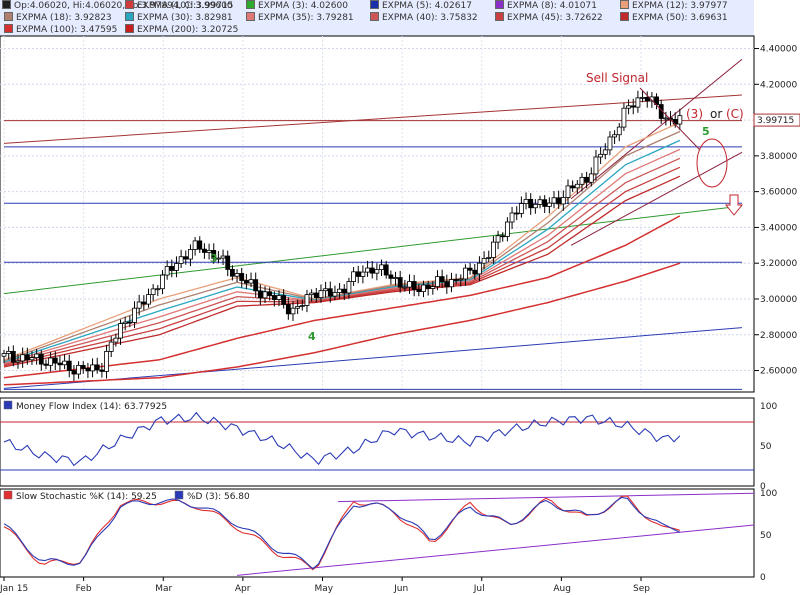 This screenshot has width=800, height=595. What do you see at coordinates (778, 228) in the screenshot?
I see `y-tick-label: 3.40000` at bounding box center [778, 228].